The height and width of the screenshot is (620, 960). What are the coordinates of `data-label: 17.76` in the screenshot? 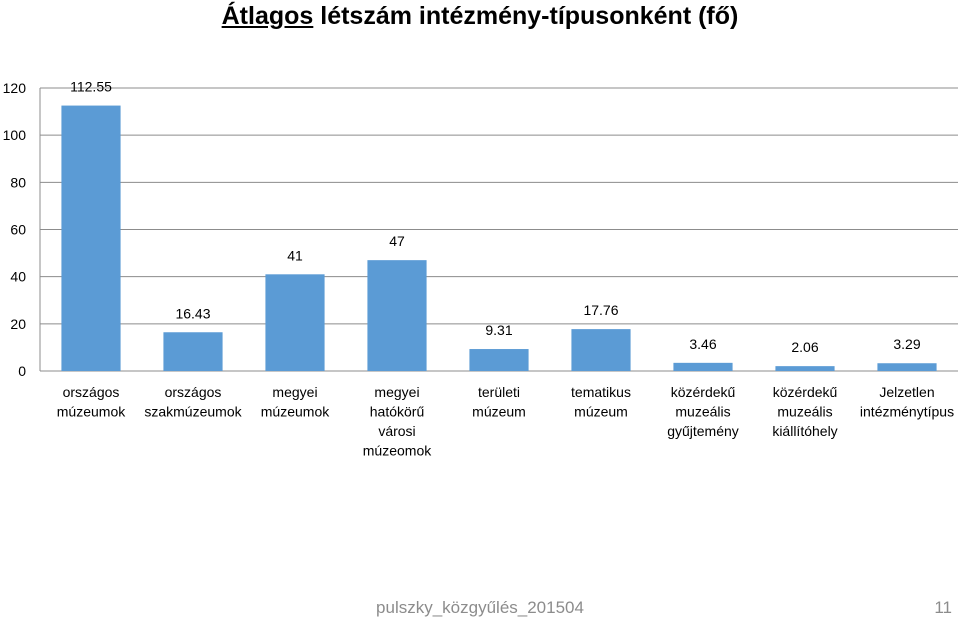 It's located at (600, 310).